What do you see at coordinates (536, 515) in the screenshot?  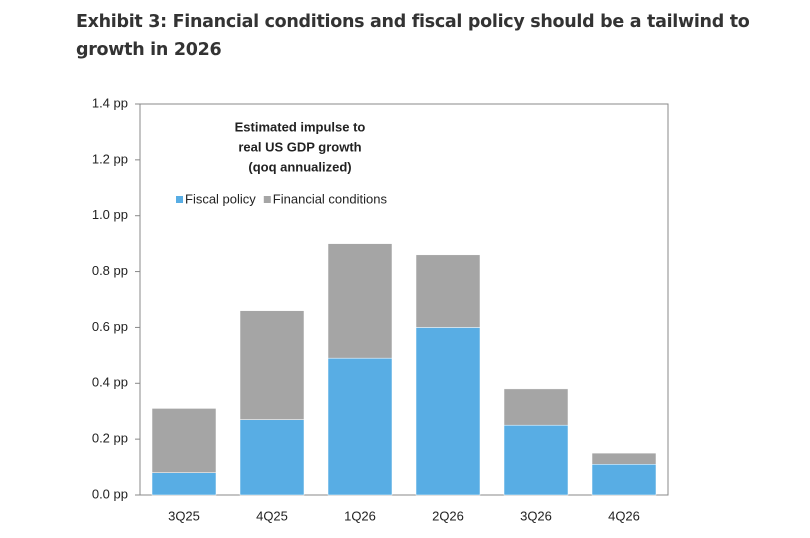 I see `x-tick-label: 3Q26` at bounding box center [536, 515].